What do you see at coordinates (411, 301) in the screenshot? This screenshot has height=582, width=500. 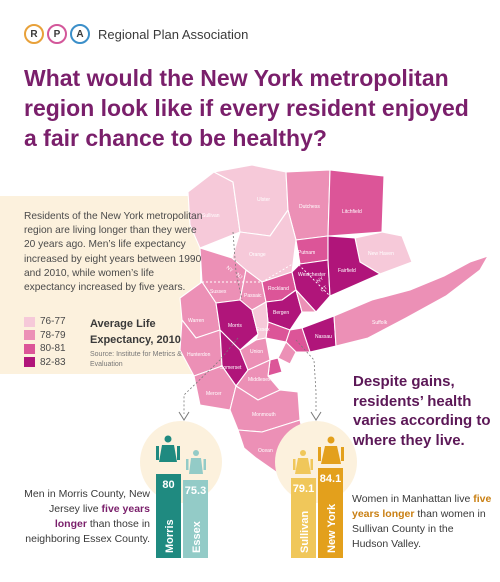 I see `county-suffolk` at bounding box center [411, 301].